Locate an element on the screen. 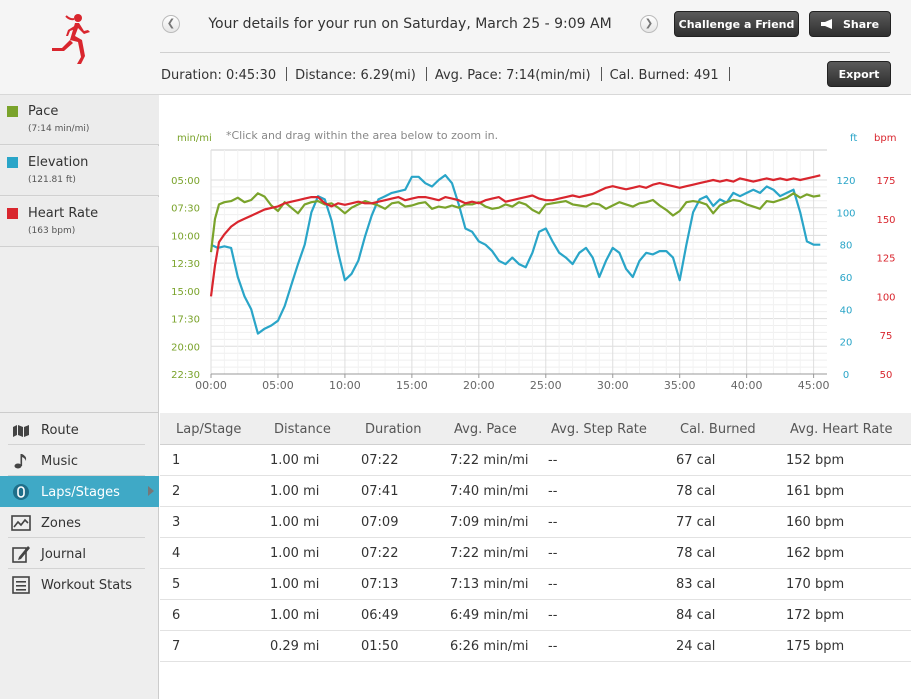 This screenshot has width=911, height=699. x-tick-label: 20:00 is located at coordinates (479, 385).